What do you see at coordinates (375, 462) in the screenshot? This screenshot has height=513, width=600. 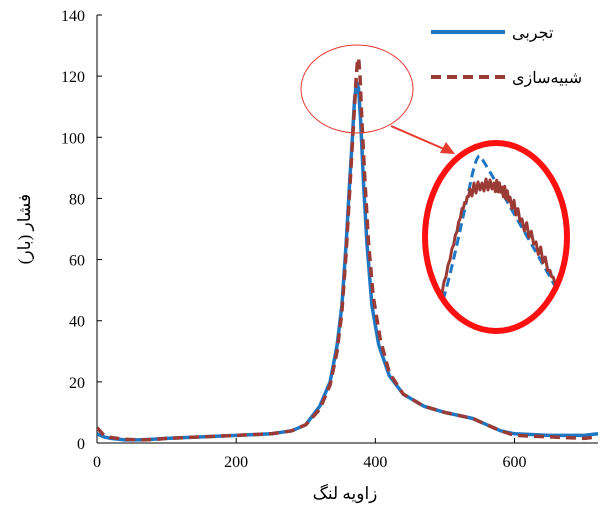 I see `x-tick-label: 400` at bounding box center [375, 462].